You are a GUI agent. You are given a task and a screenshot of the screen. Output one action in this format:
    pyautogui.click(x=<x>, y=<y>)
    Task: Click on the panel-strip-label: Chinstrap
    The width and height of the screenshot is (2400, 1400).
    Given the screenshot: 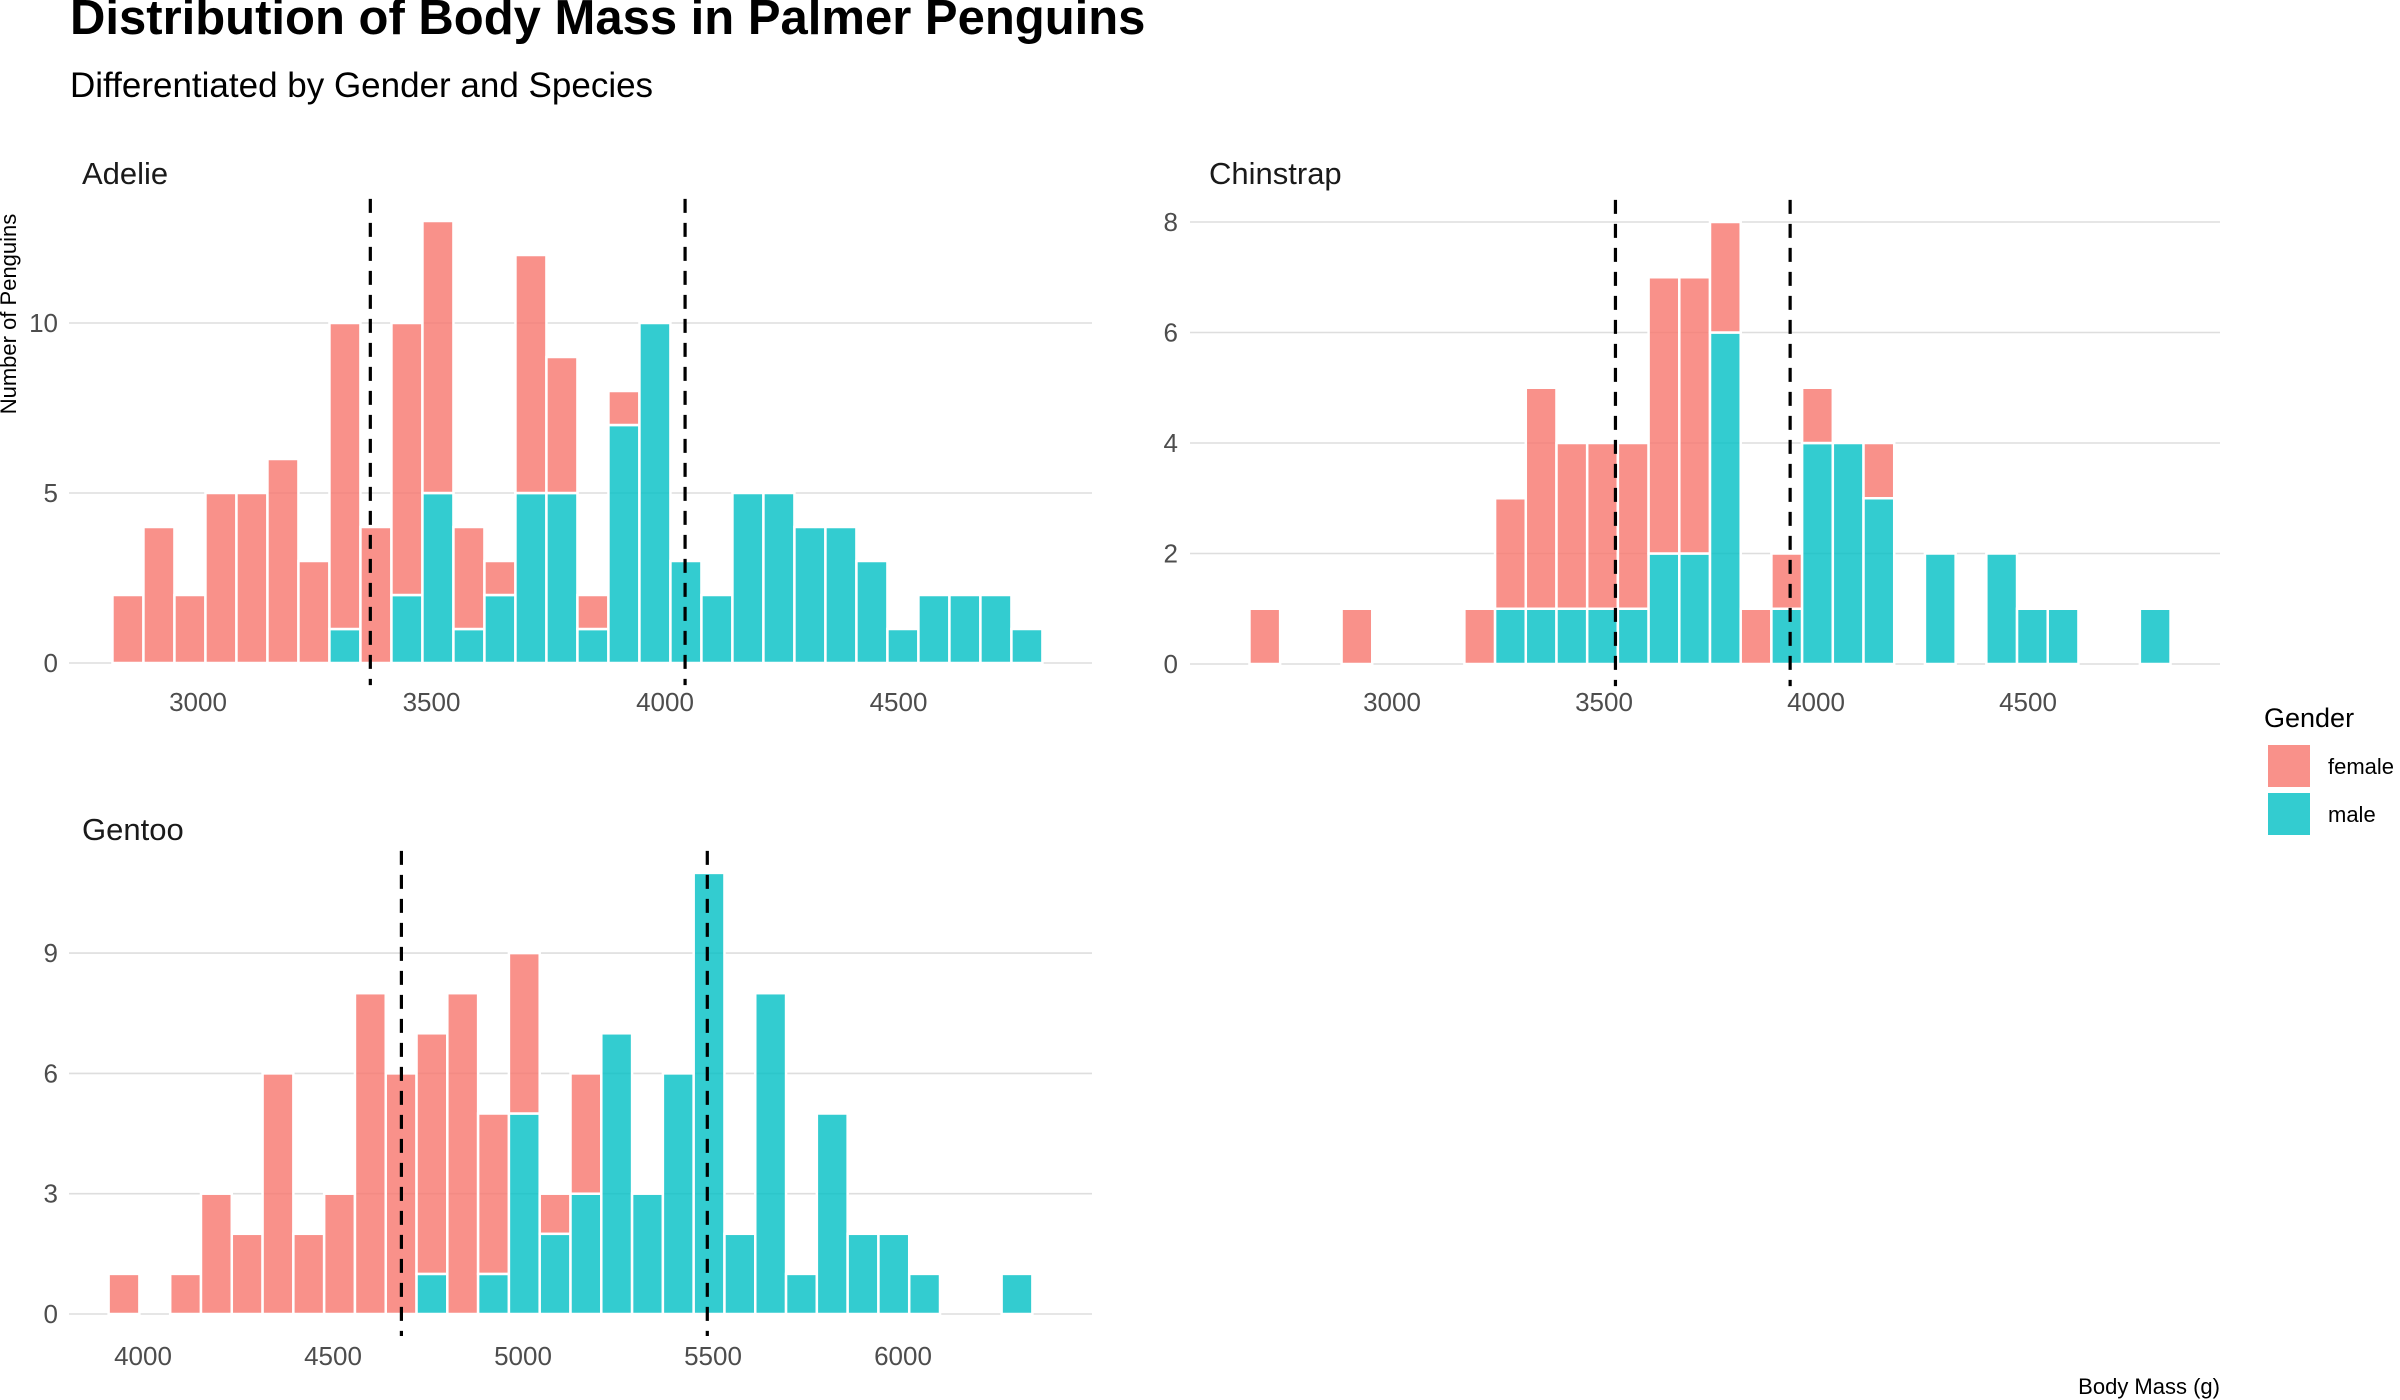 What is the action you would take?
    pyautogui.click(x=1275, y=173)
    